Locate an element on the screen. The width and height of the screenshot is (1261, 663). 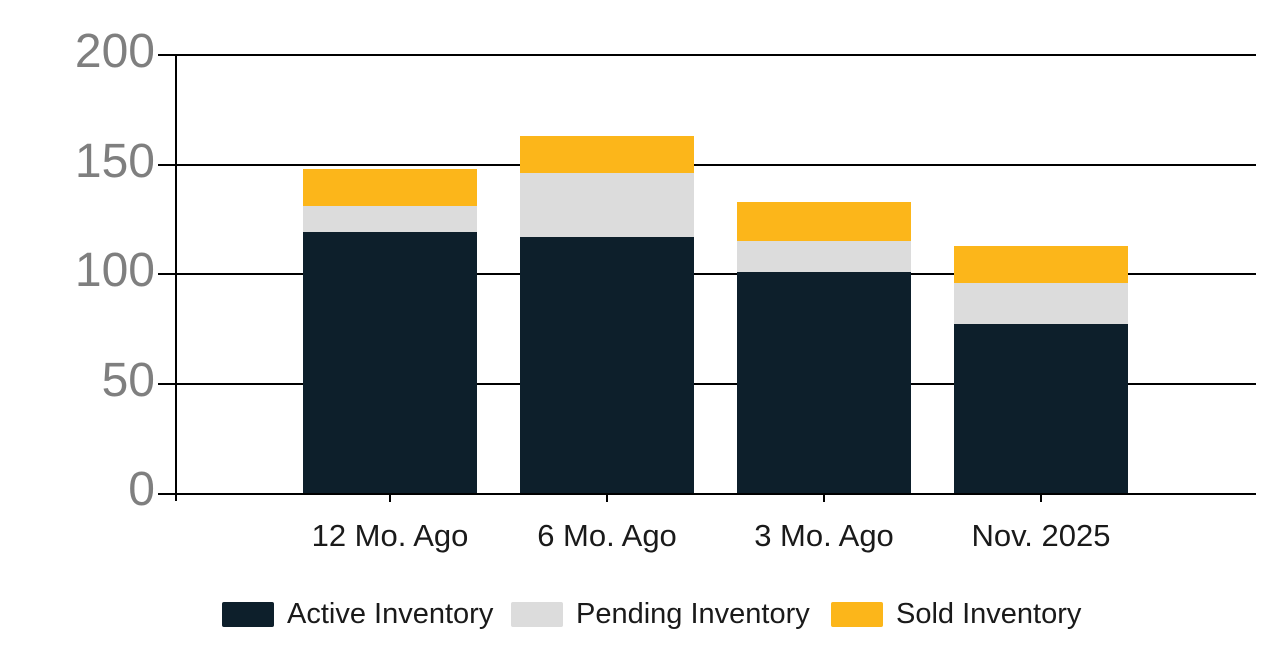
x-tick-label: 6 Mo. Ago is located at coordinates (607, 535).